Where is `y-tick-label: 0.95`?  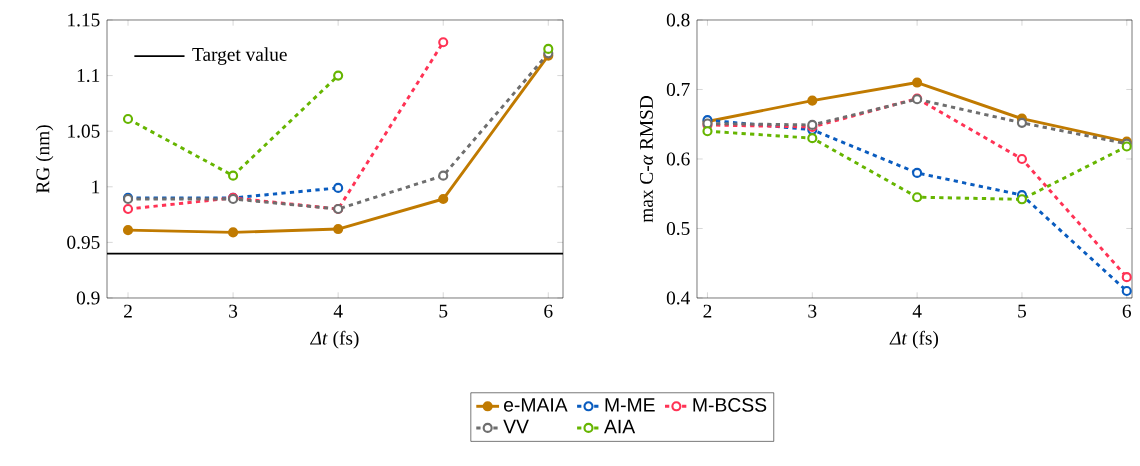
y-tick-label: 0.95 is located at coordinates (83, 242).